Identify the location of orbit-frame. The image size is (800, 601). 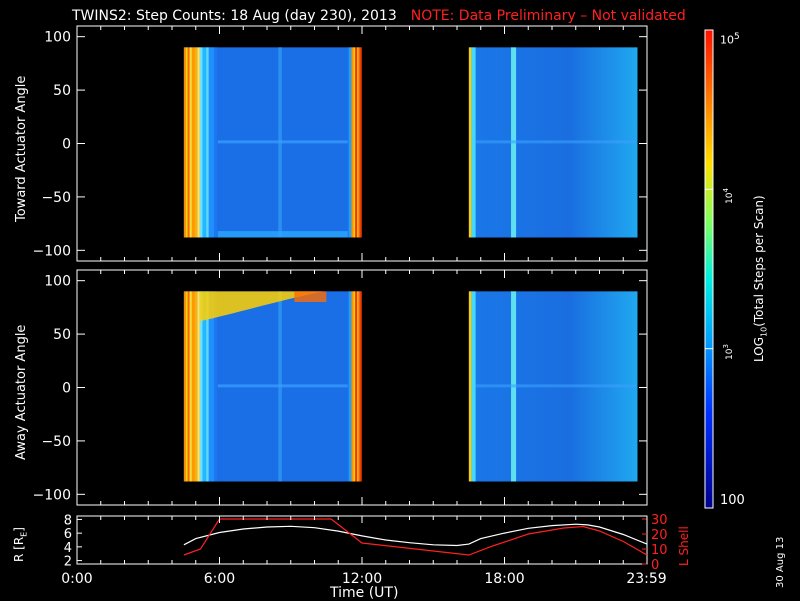
(362, 540).